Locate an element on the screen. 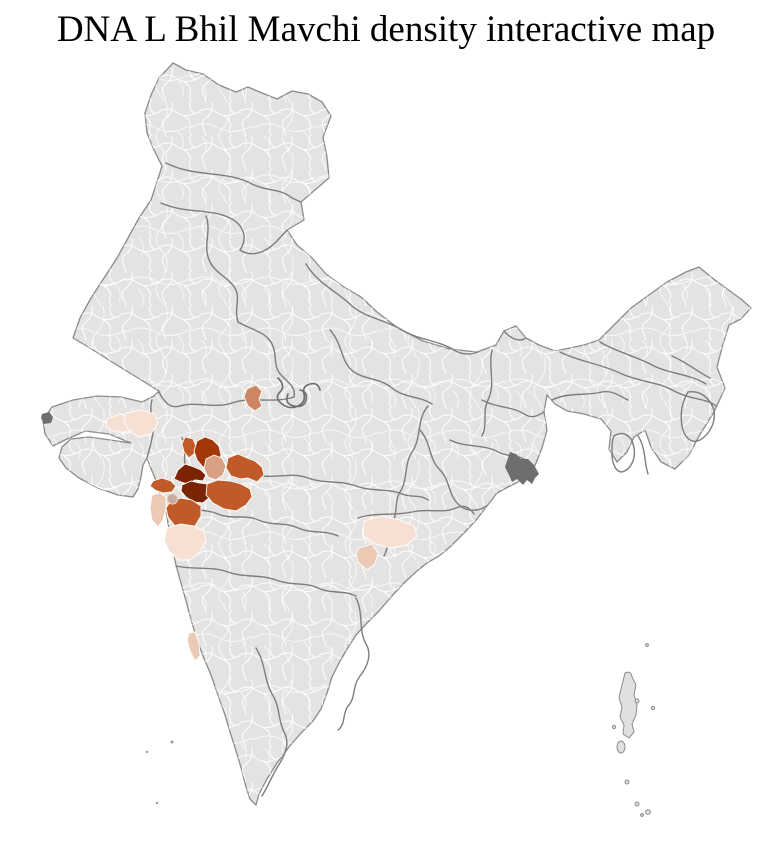 This screenshot has height=852, width=772. state-border-tangle is located at coordinates (298, 393).